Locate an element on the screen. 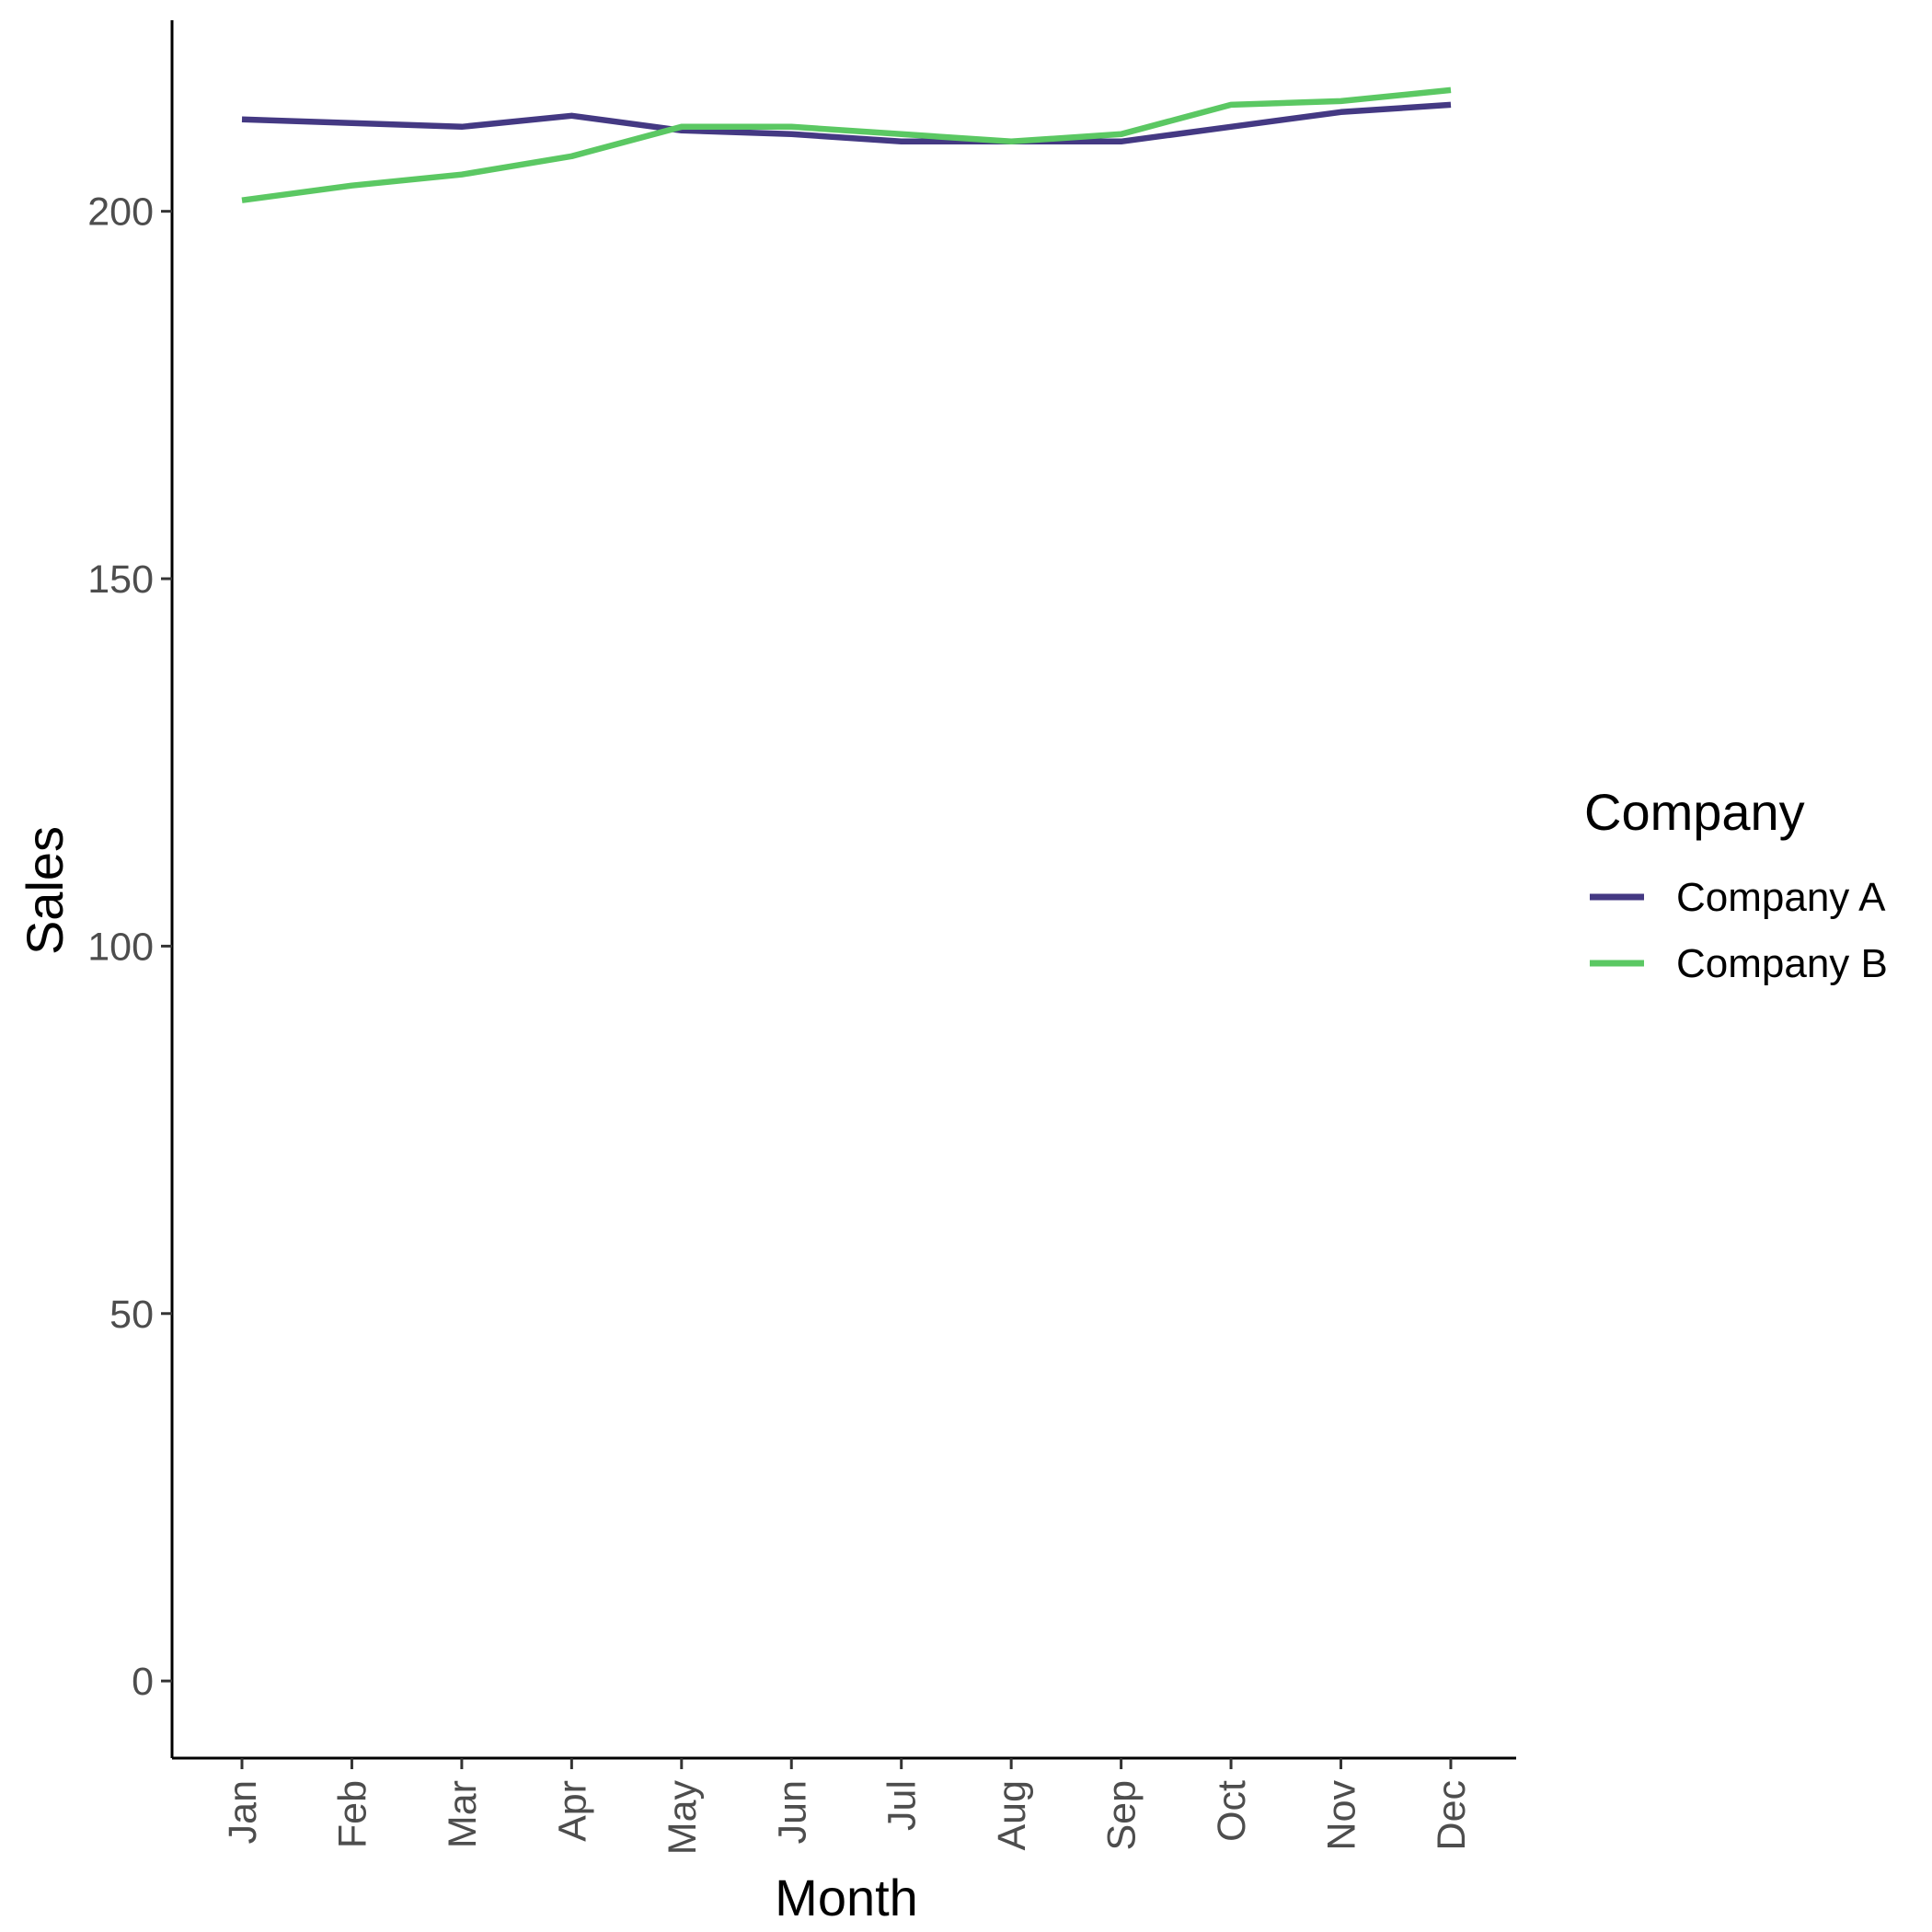 The height and width of the screenshot is (1932, 1932). x-tick-label: May is located at coordinates (683, 1818).